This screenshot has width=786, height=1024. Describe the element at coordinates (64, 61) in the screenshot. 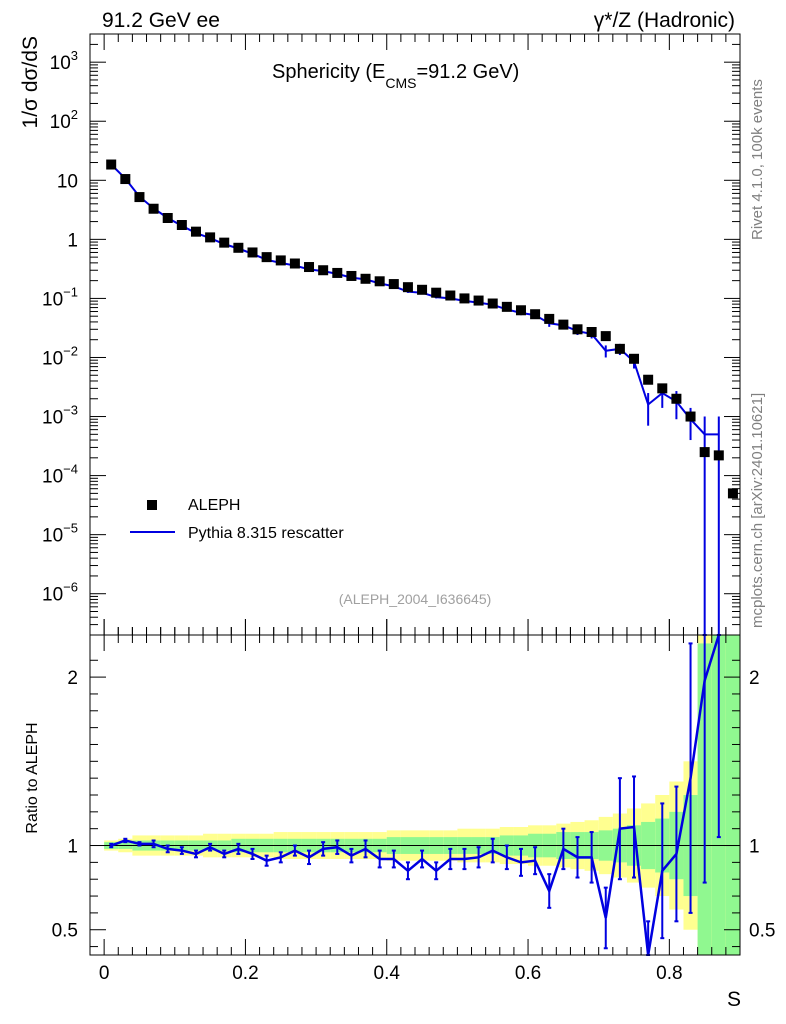

I see `main-y-tick-label: 10³` at that location.